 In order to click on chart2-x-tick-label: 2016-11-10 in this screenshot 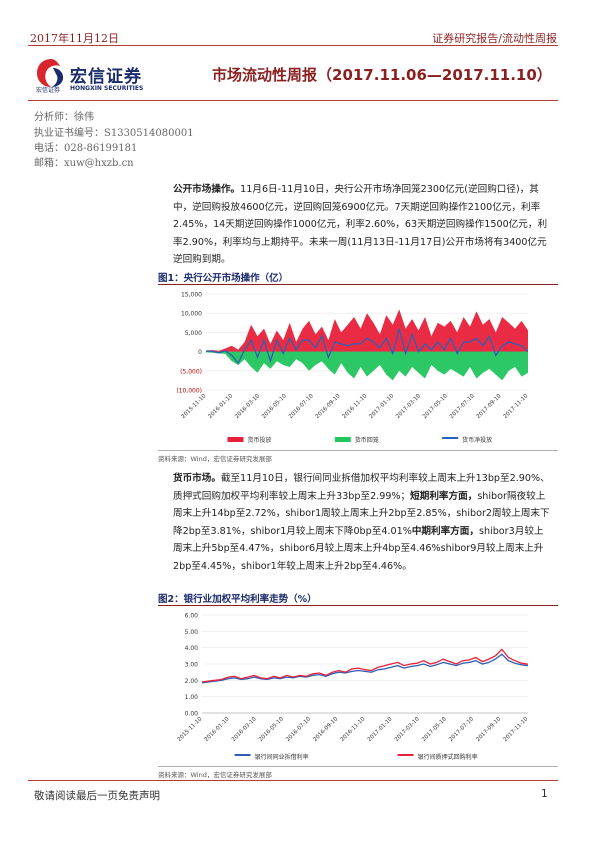, I will do `click(353, 729)`.